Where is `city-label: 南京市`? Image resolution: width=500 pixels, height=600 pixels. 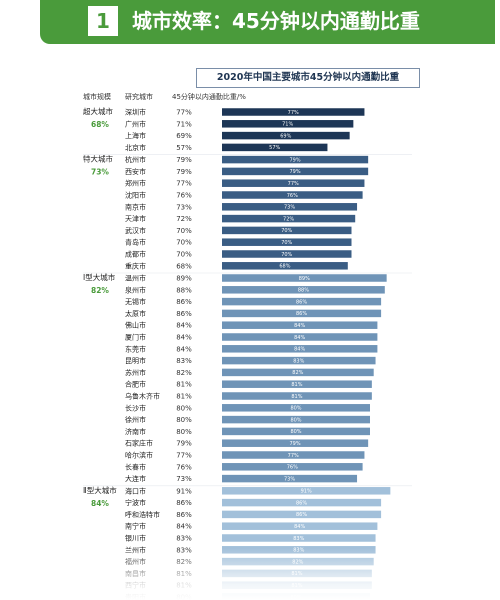
city-label: 南京市 is located at coordinates (135, 206).